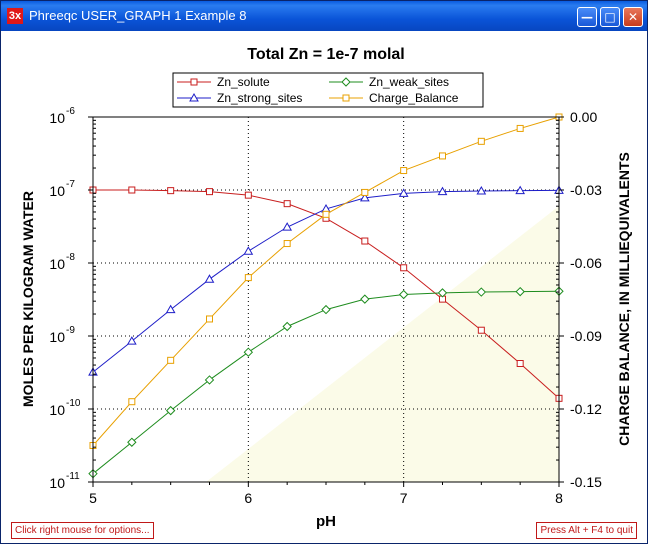  What do you see at coordinates (414, 98) in the screenshot?
I see `legend-label: Charge_Balance` at bounding box center [414, 98].